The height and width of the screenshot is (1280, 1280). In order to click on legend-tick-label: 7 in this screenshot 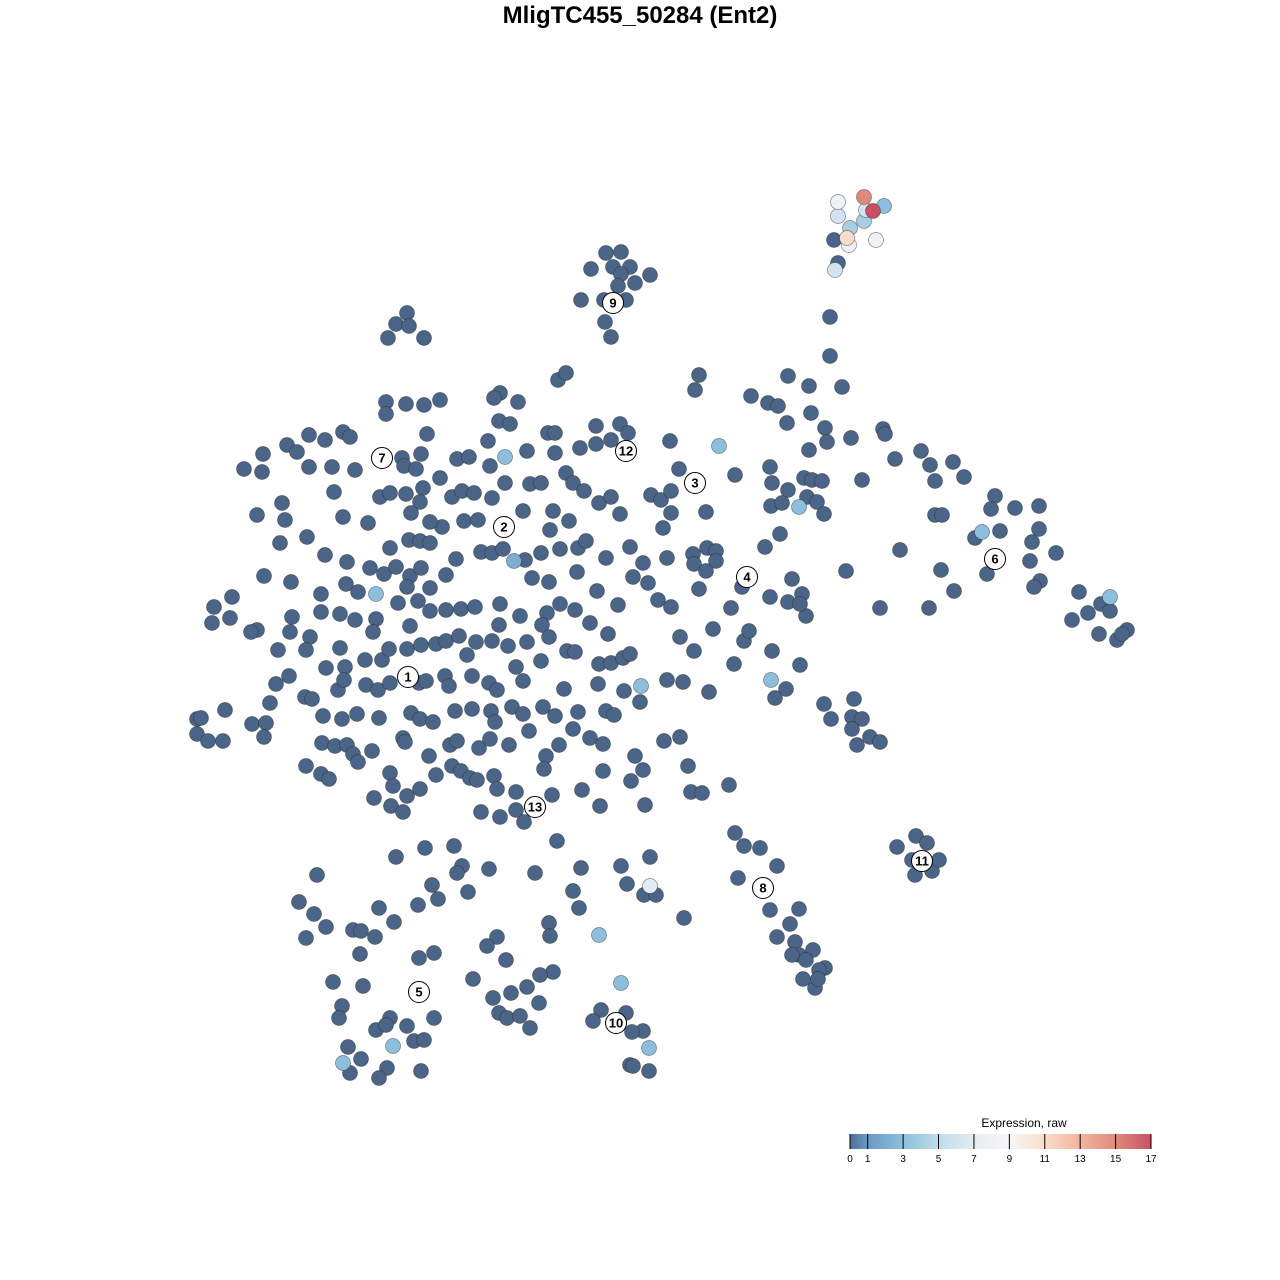, I will do `click(974, 1159)`.